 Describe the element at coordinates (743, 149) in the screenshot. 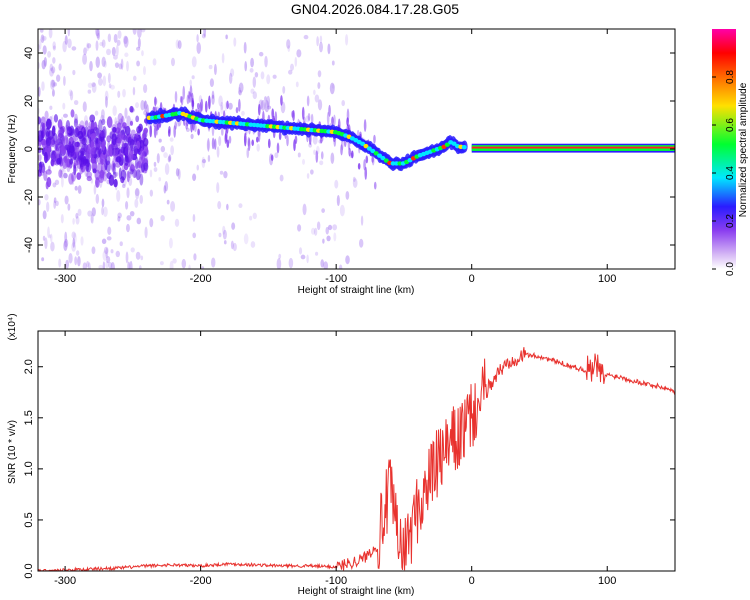

I see `colorbar-label: Normalized spectral amplitude` at that location.